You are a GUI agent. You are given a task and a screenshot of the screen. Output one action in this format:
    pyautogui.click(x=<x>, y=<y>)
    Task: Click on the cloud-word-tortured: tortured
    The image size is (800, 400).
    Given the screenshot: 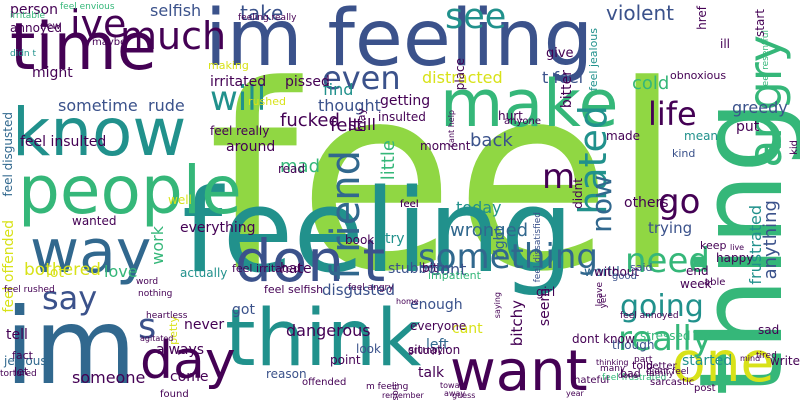 What is the action you would take?
    pyautogui.click(x=18, y=374)
    